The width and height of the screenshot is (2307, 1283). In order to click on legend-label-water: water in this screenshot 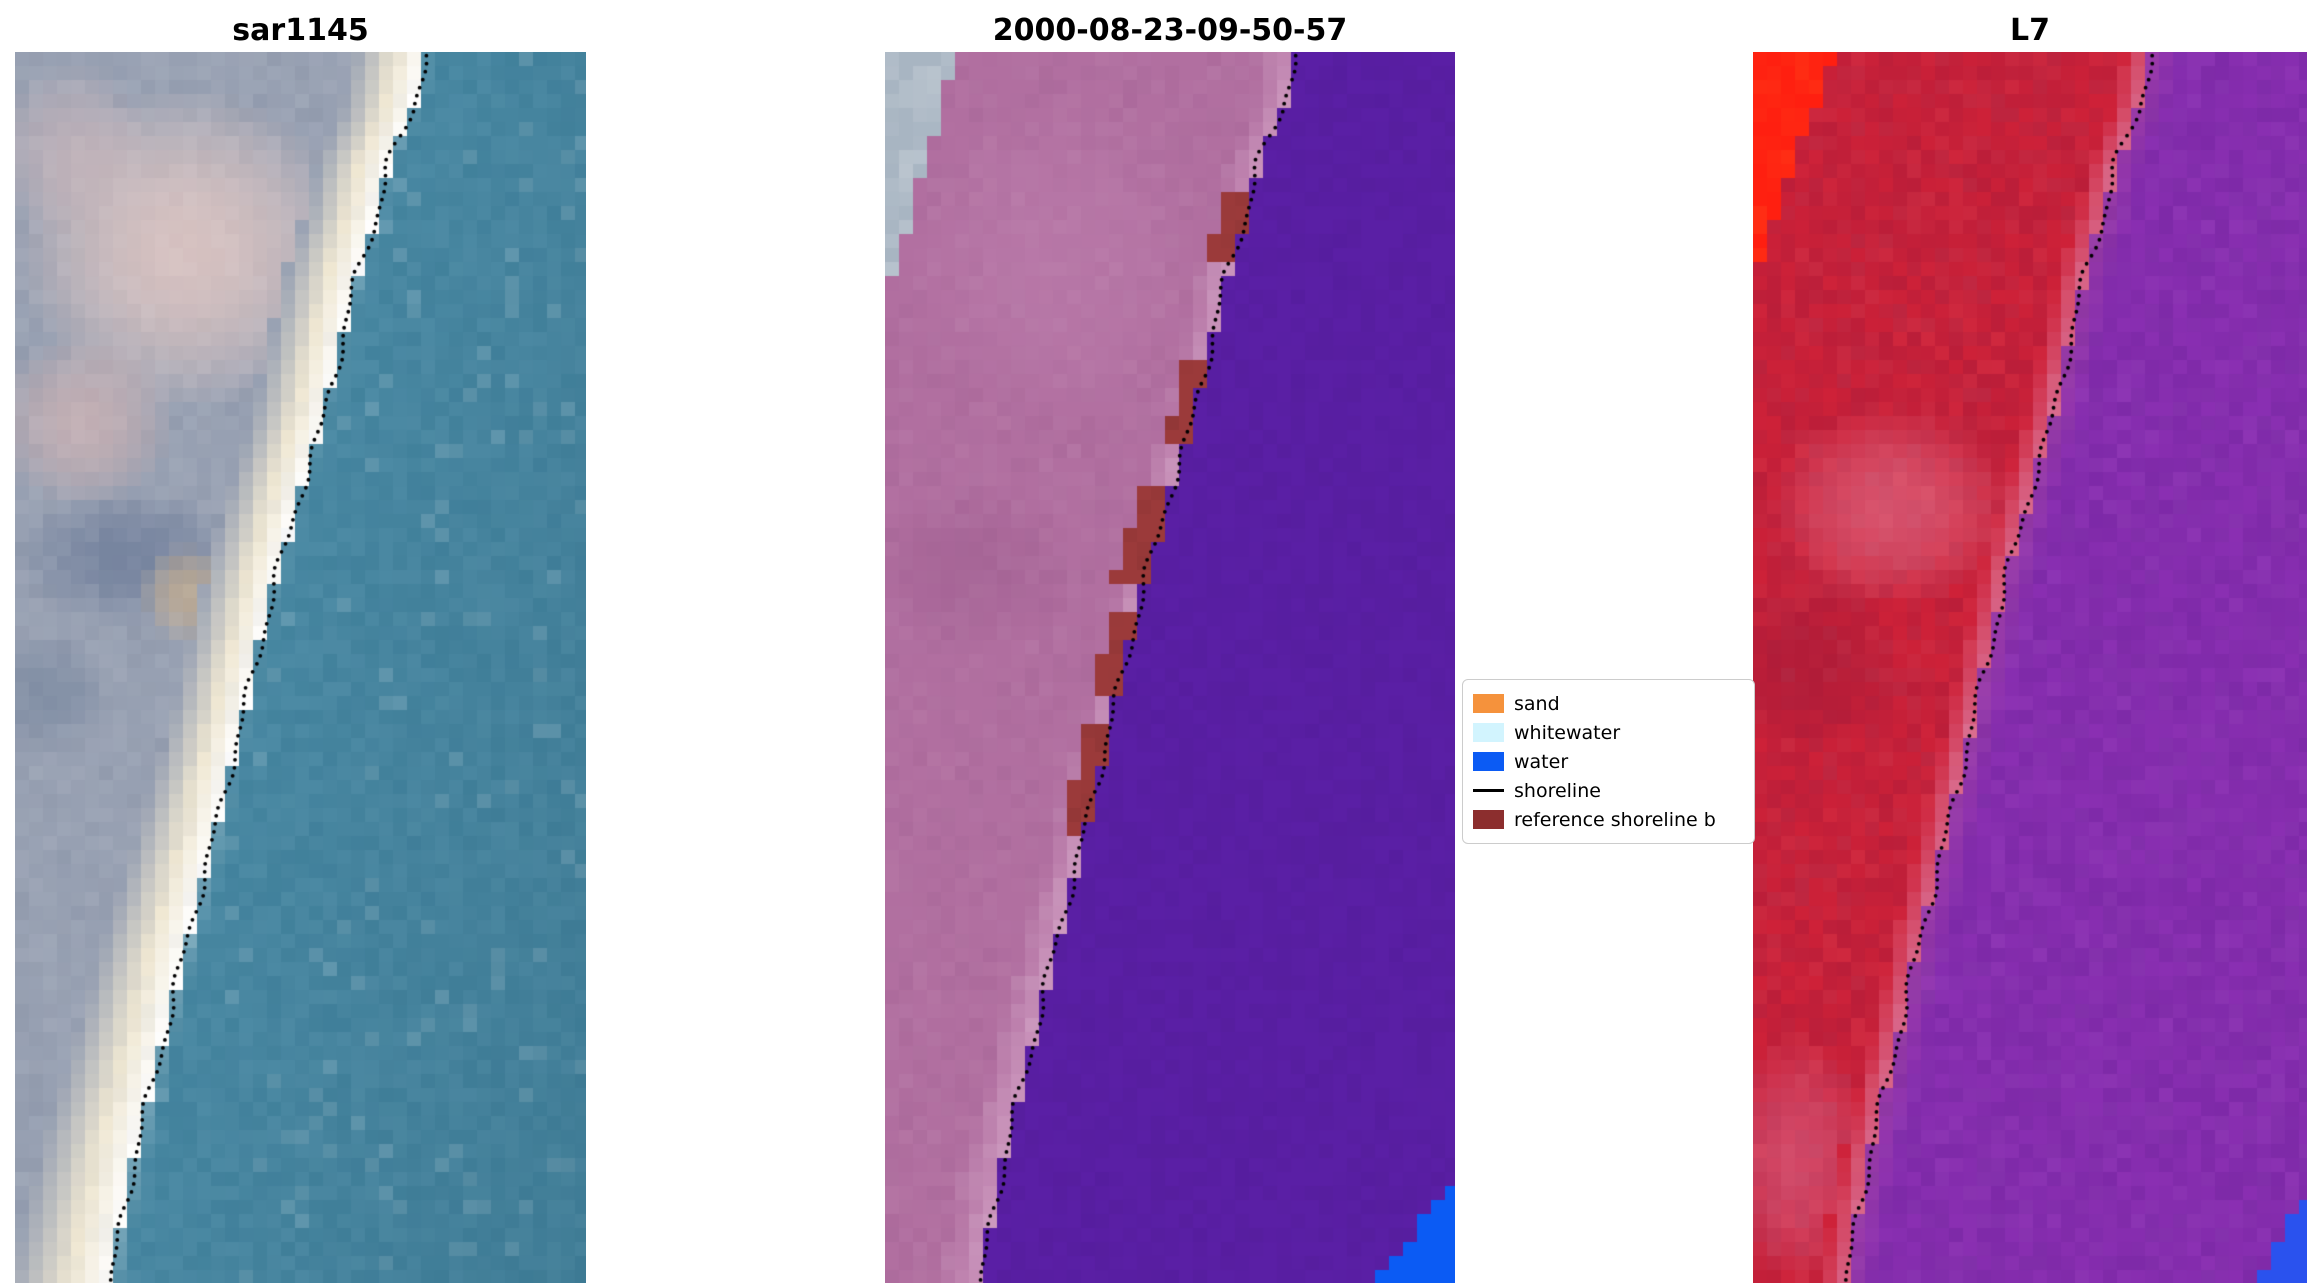, I will do `click(1541, 761)`.